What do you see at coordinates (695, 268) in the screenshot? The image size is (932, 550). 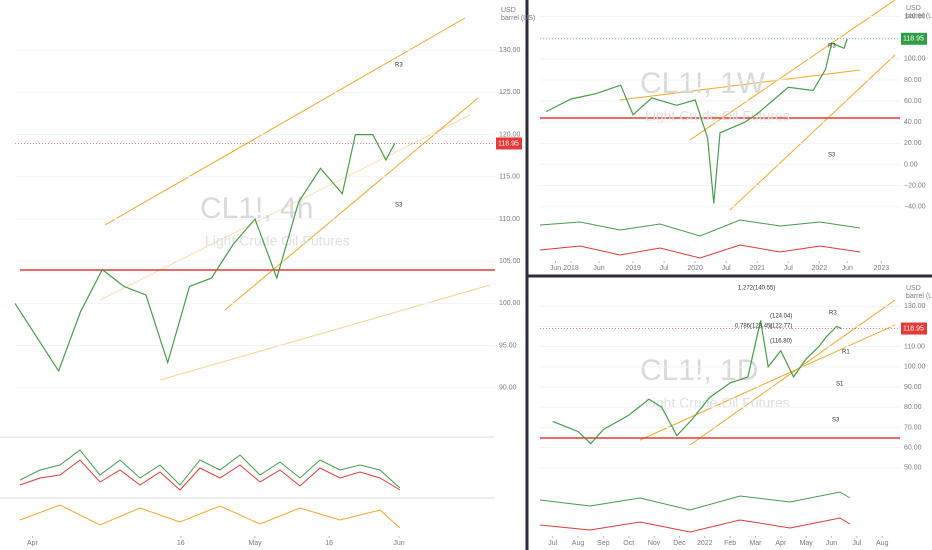 I see `x-tick-label: 2020` at bounding box center [695, 268].